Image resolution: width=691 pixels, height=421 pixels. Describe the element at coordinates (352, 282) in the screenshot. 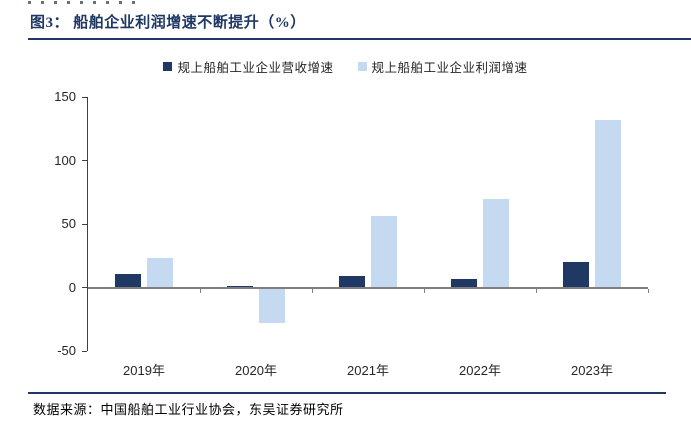

I see `bar-2021年-s0` at that location.